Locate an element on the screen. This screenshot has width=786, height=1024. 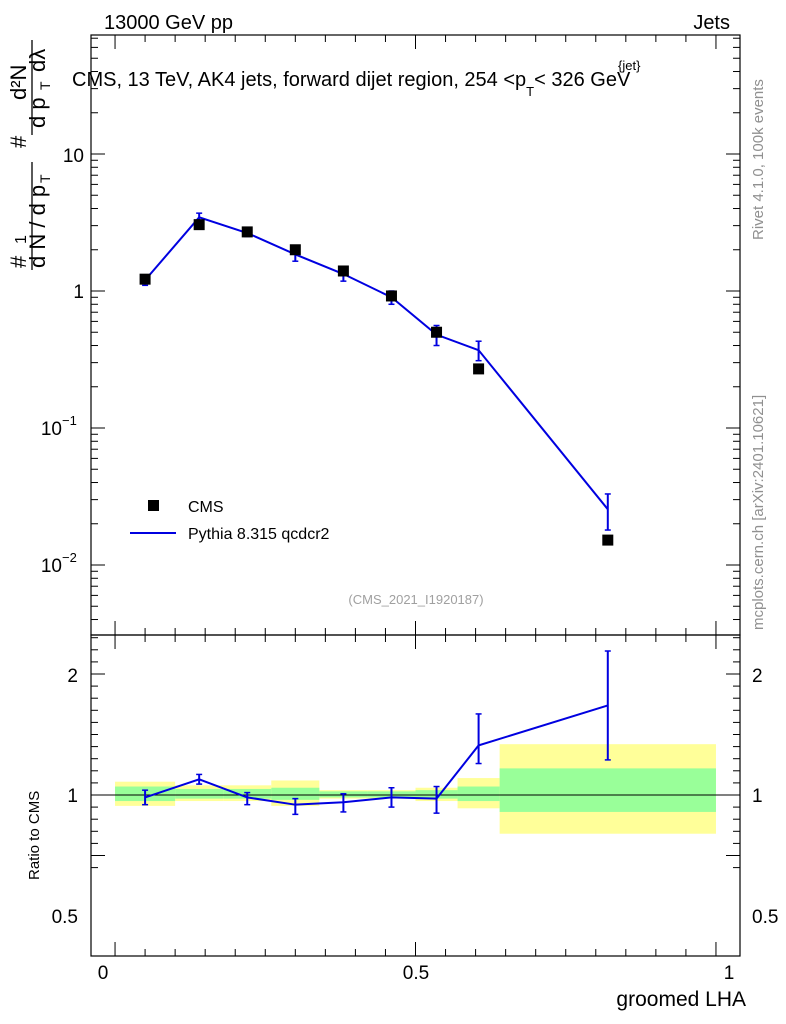
ratio-ytick-05-left: 0.5 is located at coordinates (65, 917).